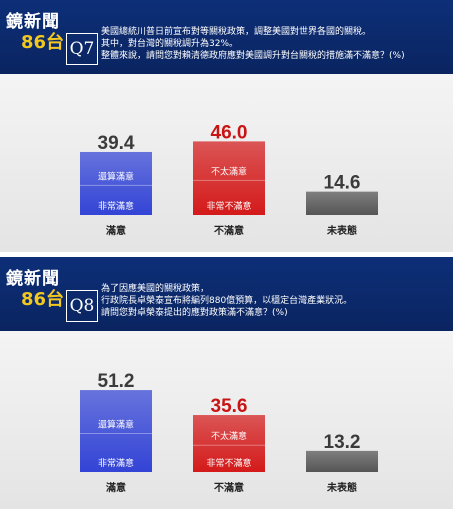  I want to click on question-line: 為了因應美國的關稅政策，, so click(155, 289).